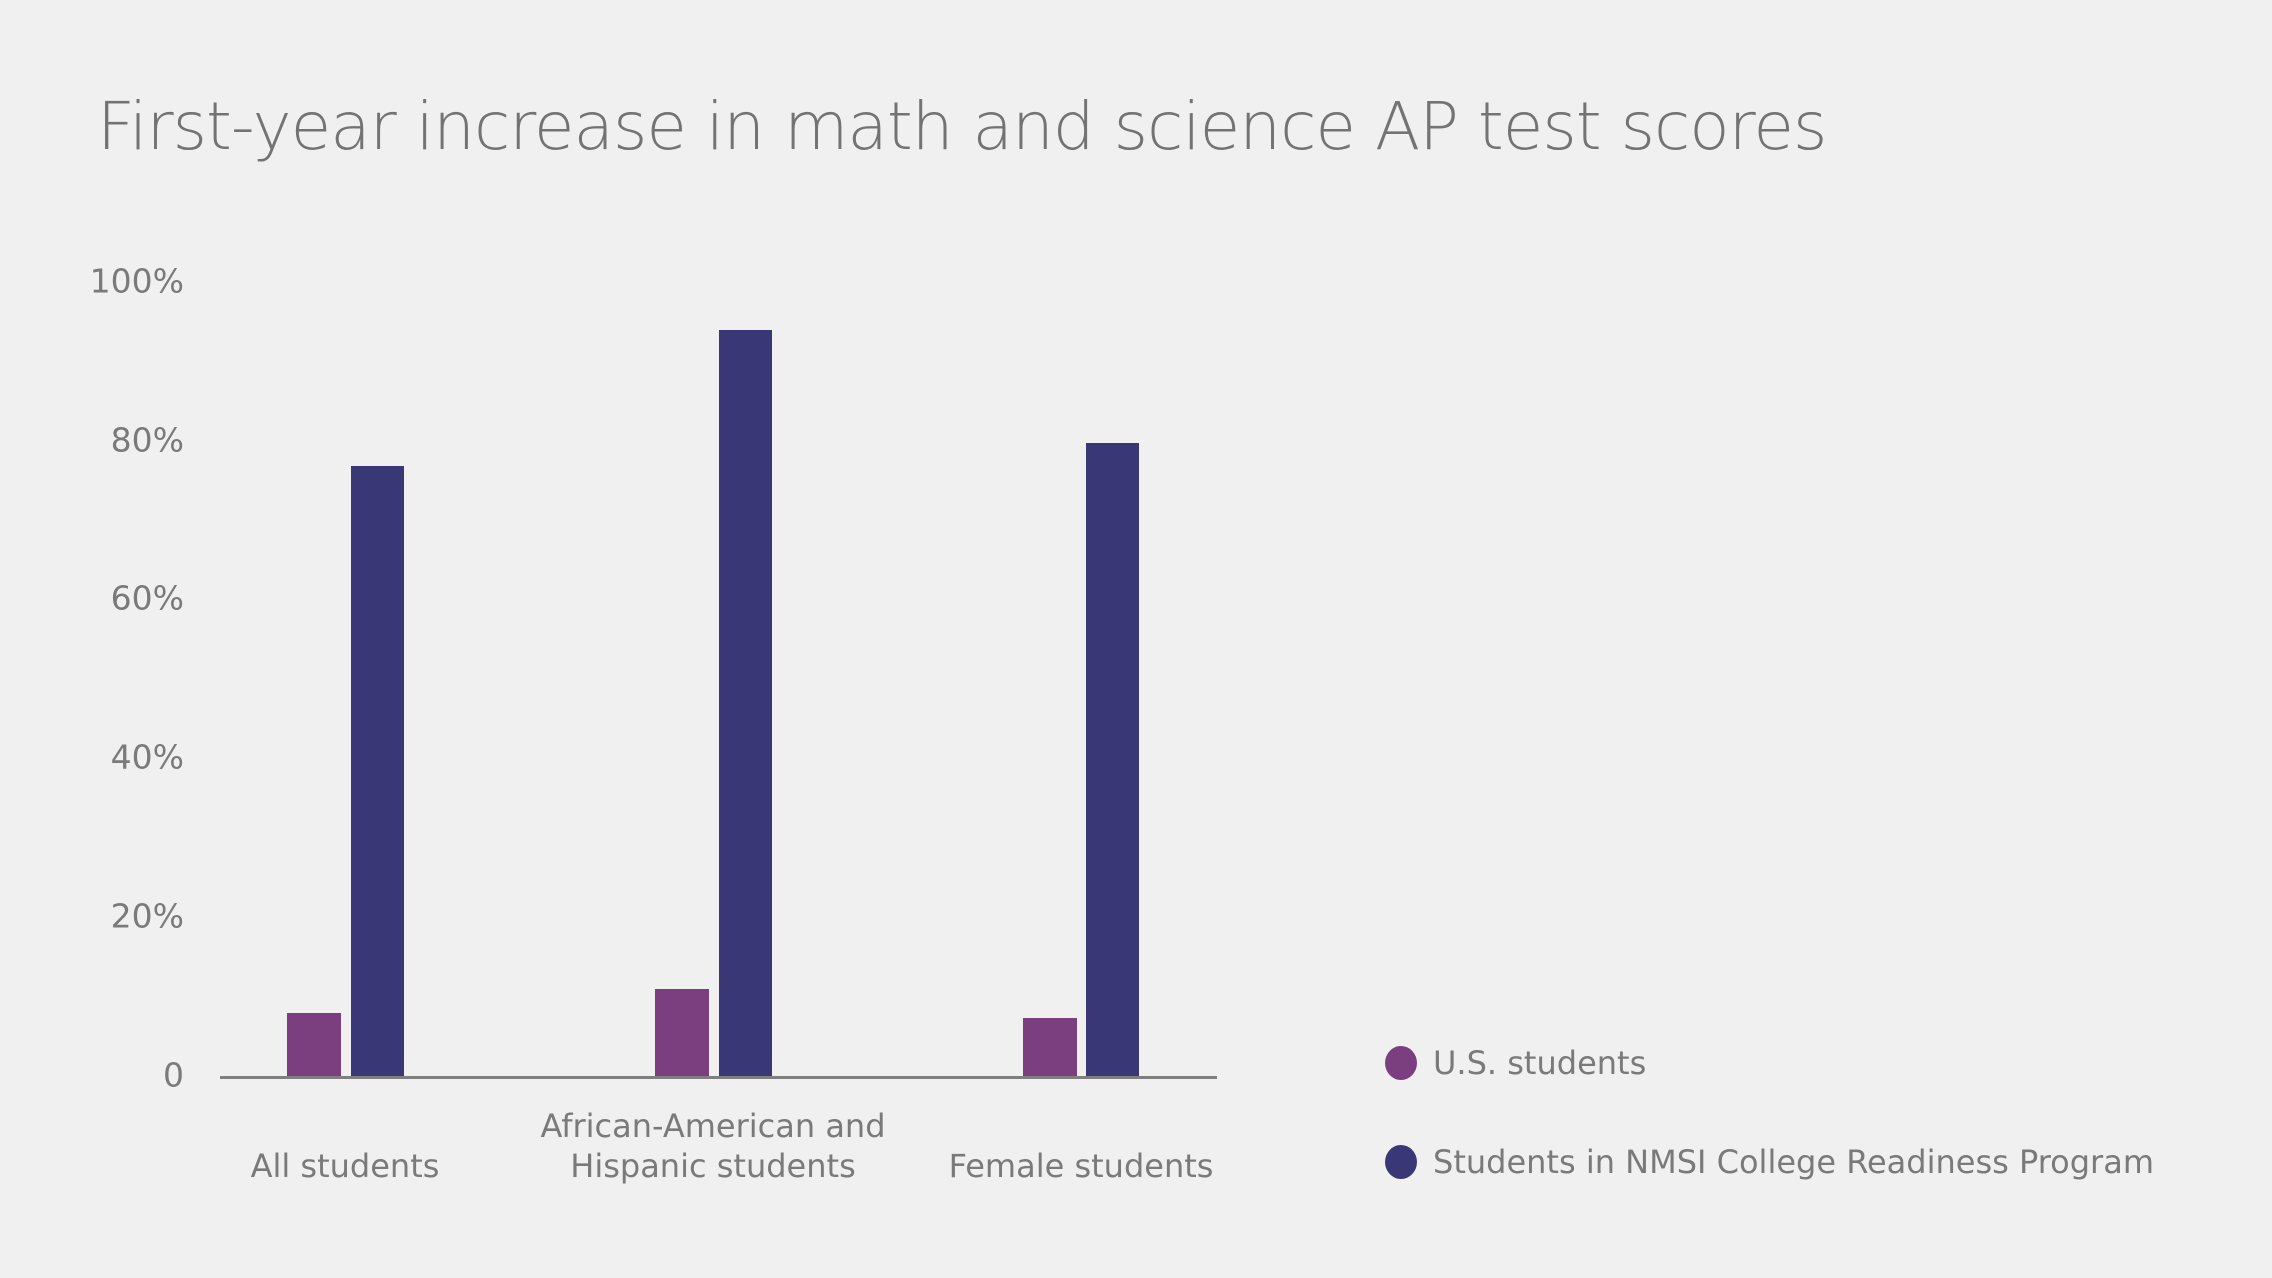  Describe the element at coordinates (682, 1033) in the screenshot. I see `bar-us-african-american-hispanic` at that location.